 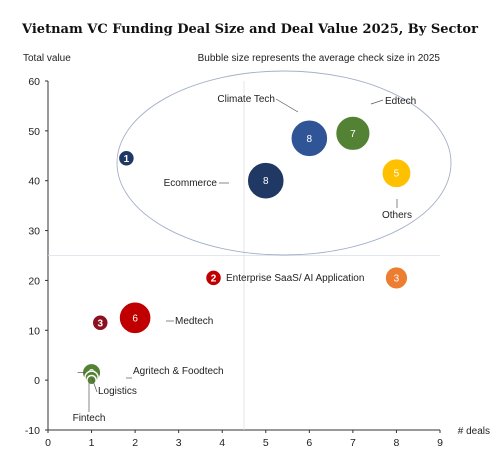 What do you see at coordinates (117, 391) in the screenshot?
I see `label-logistics: Logistics` at bounding box center [117, 391].